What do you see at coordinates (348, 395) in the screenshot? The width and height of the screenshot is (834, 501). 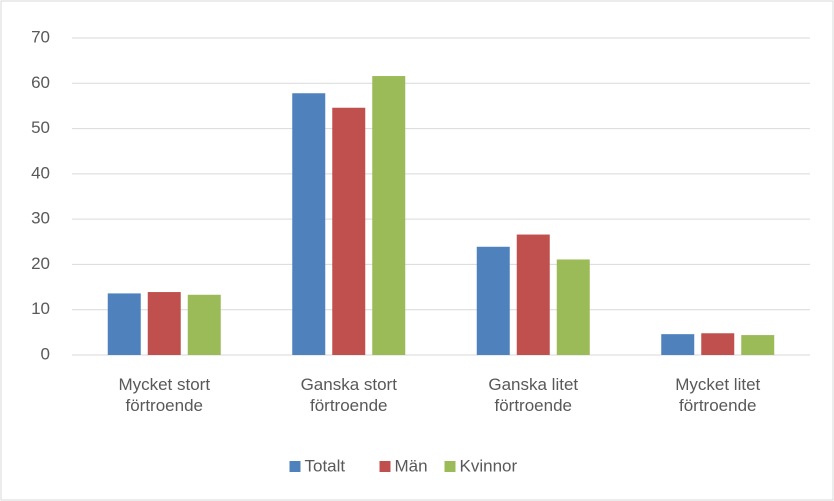 I see `x-tick-label: Ganska stort förtroende` at bounding box center [348, 395].